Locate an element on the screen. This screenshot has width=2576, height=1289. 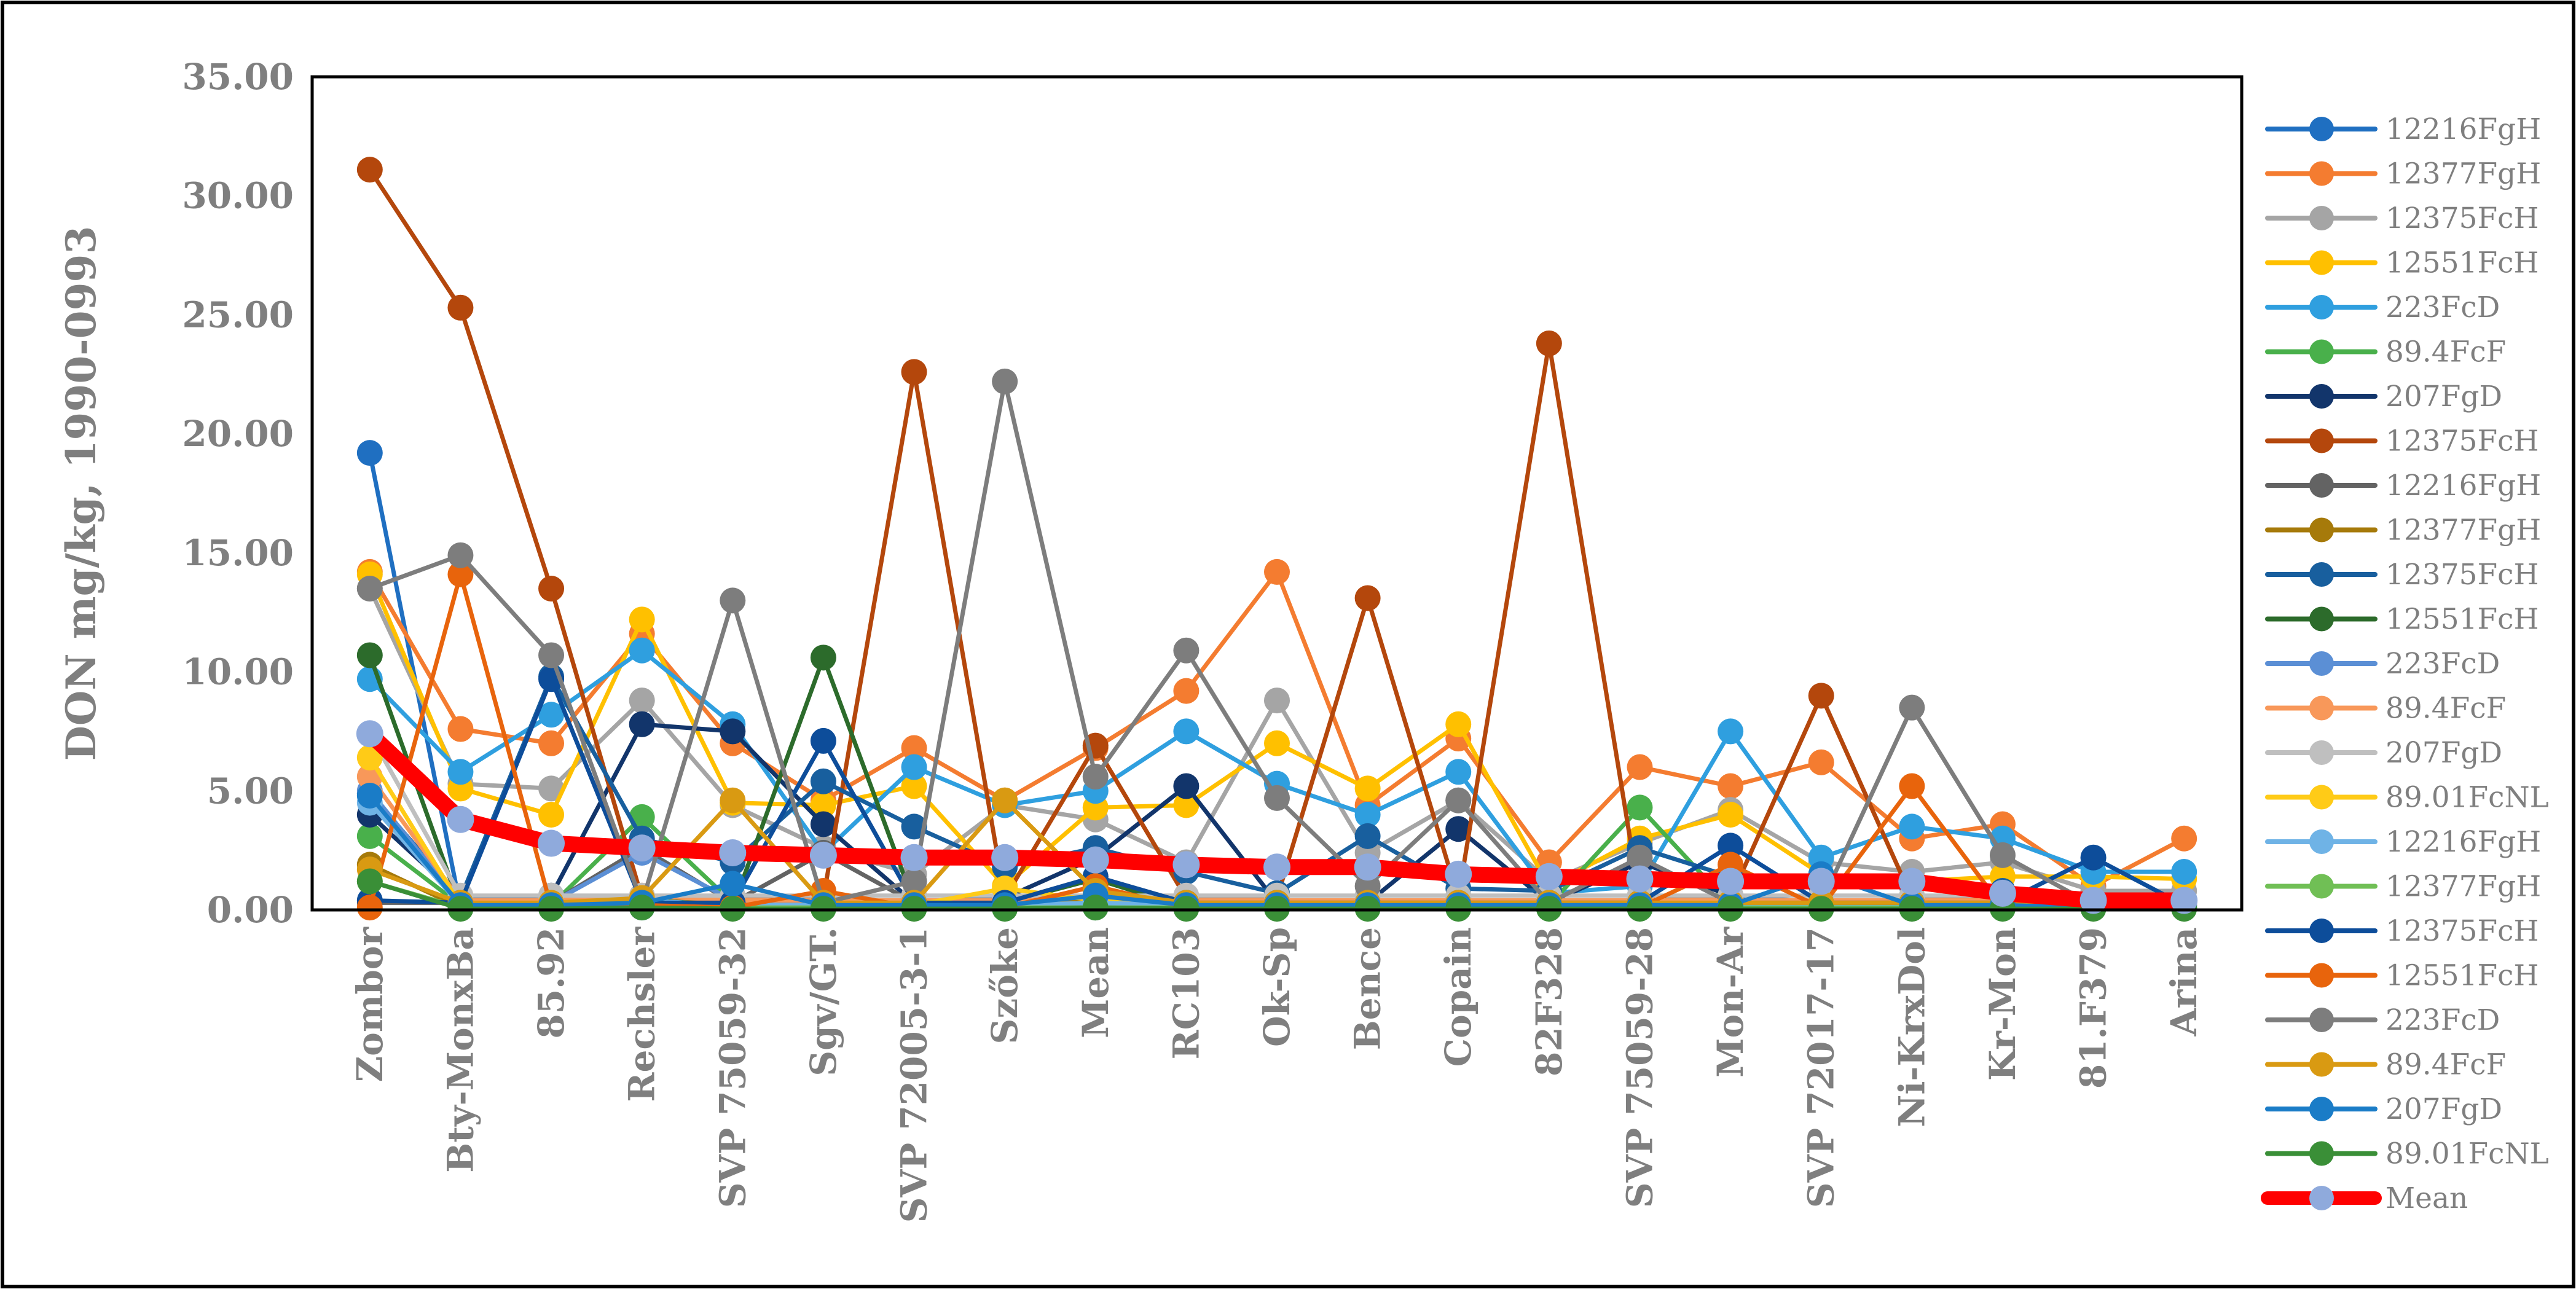
x-tick-label: Mean is located at coordinates (1096, 982).